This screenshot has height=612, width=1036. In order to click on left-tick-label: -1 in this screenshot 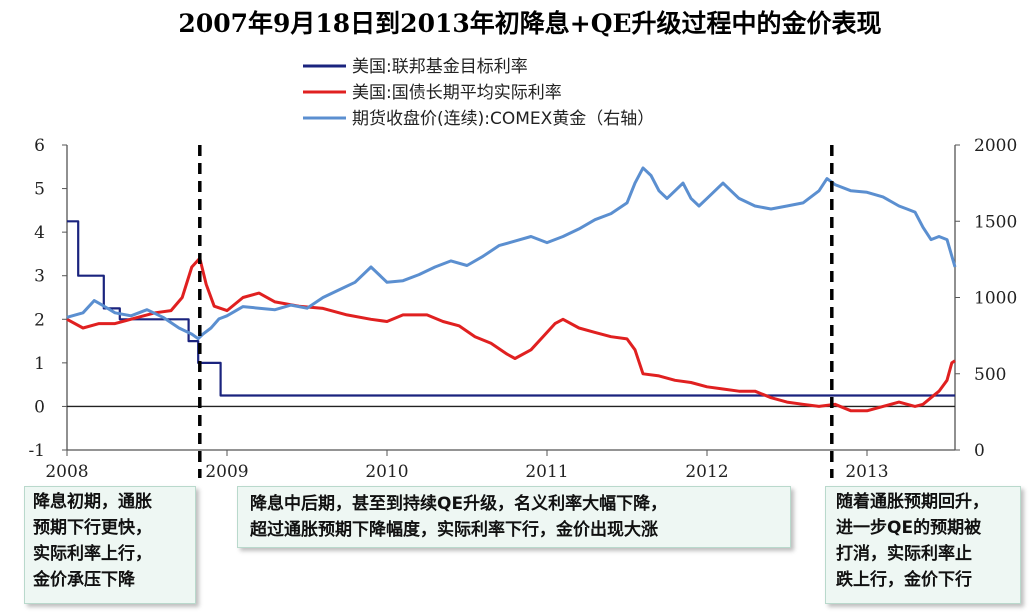, I will do `click(36, 451)`.